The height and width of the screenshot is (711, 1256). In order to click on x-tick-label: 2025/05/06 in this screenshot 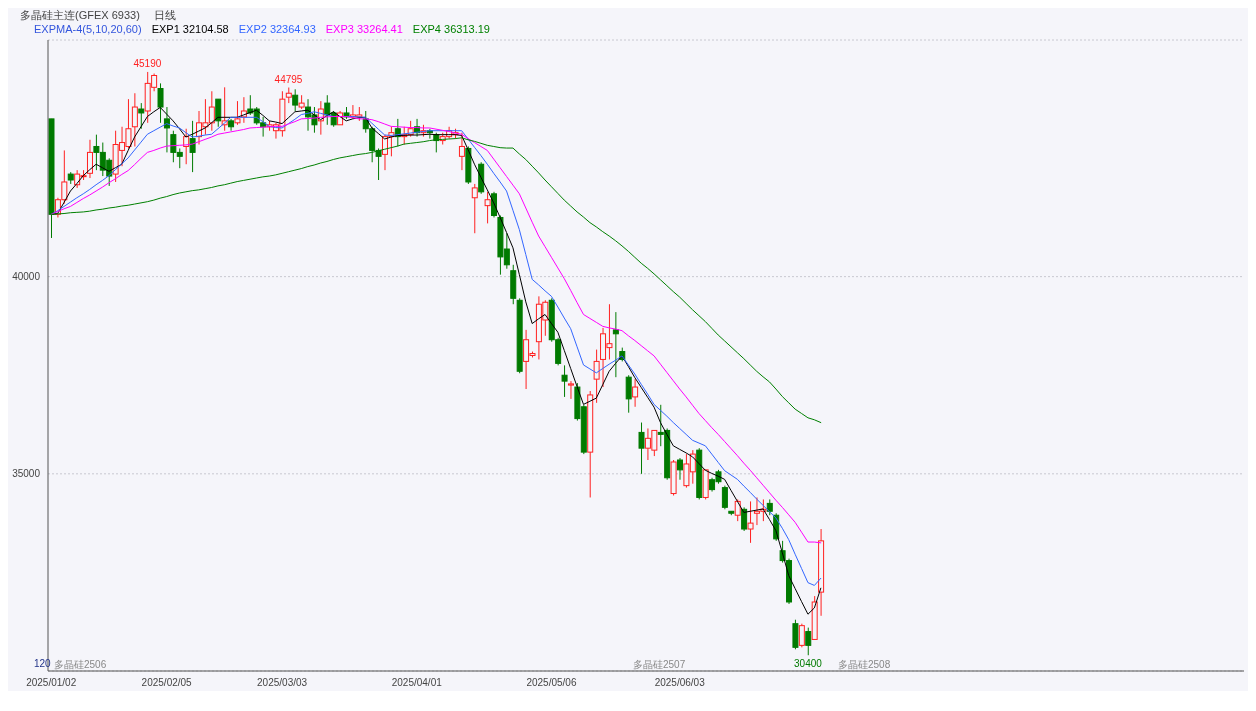, I will do `click(551, 683)`.